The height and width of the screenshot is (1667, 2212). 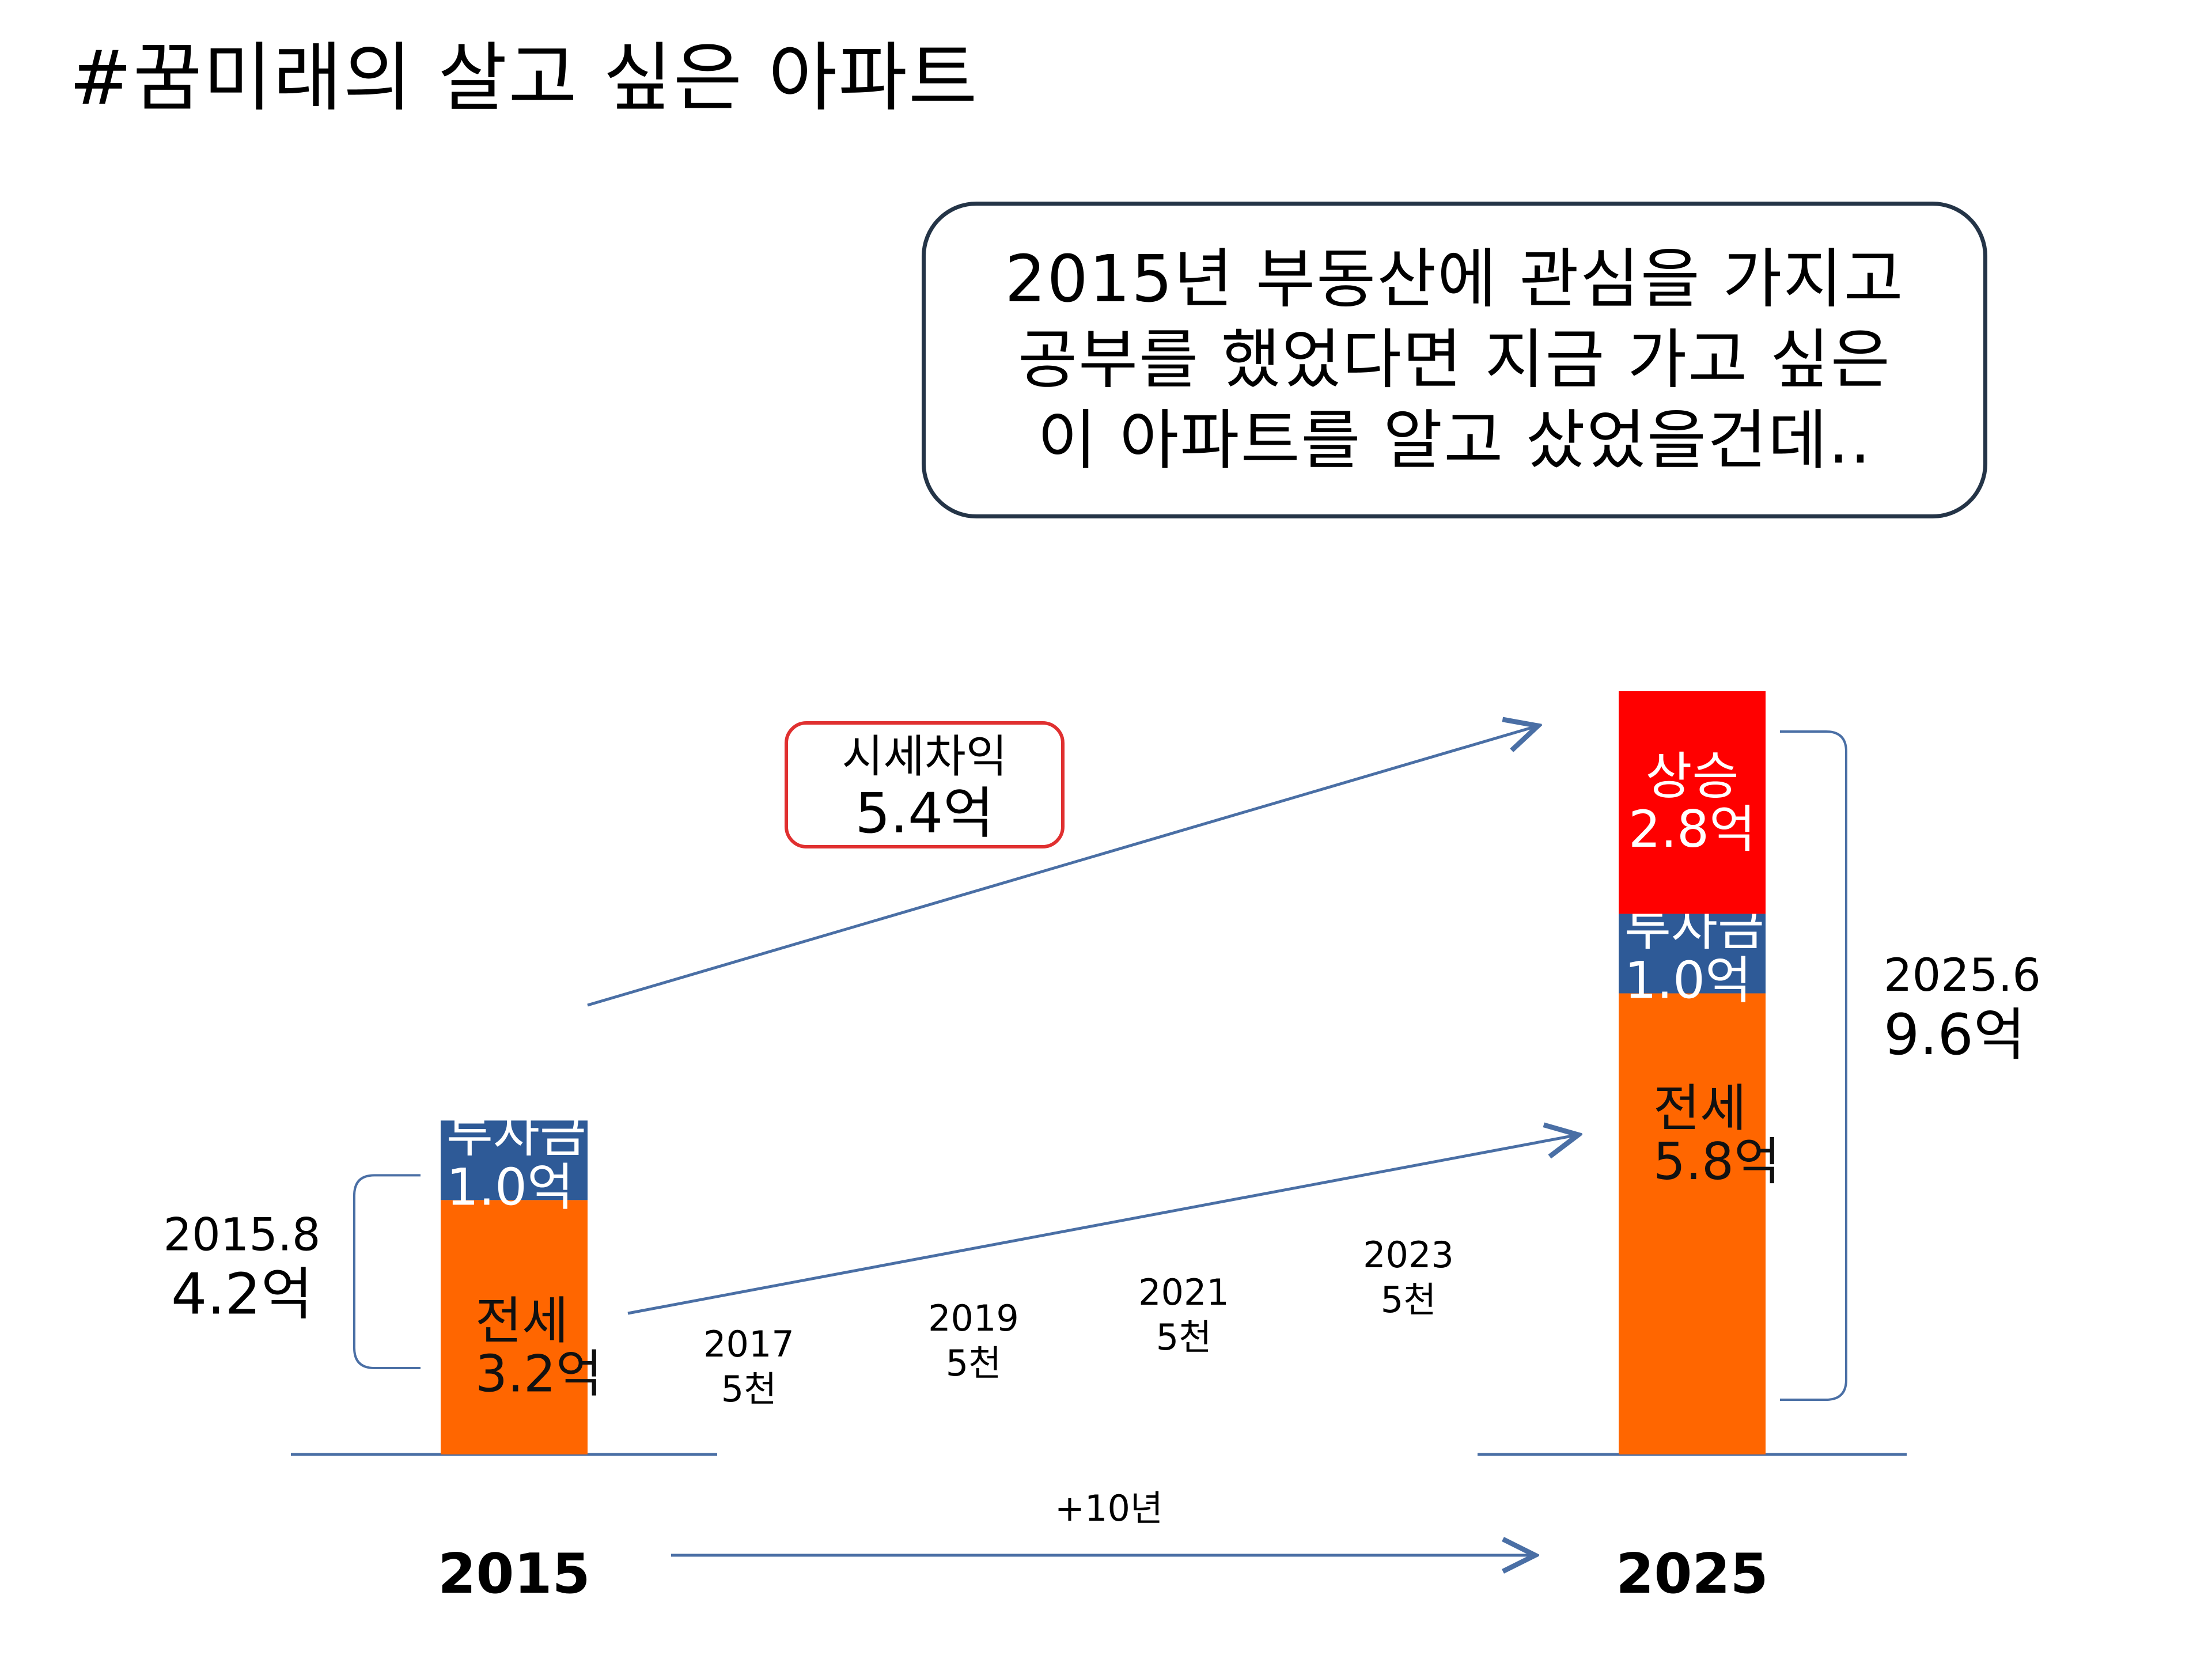 I want to click on yearly-year-2023: 2023, so click(x=1408, y=1255).